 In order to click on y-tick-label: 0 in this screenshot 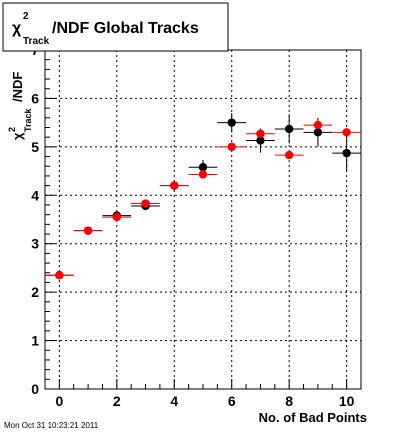, I will do `click(35, 389)`.